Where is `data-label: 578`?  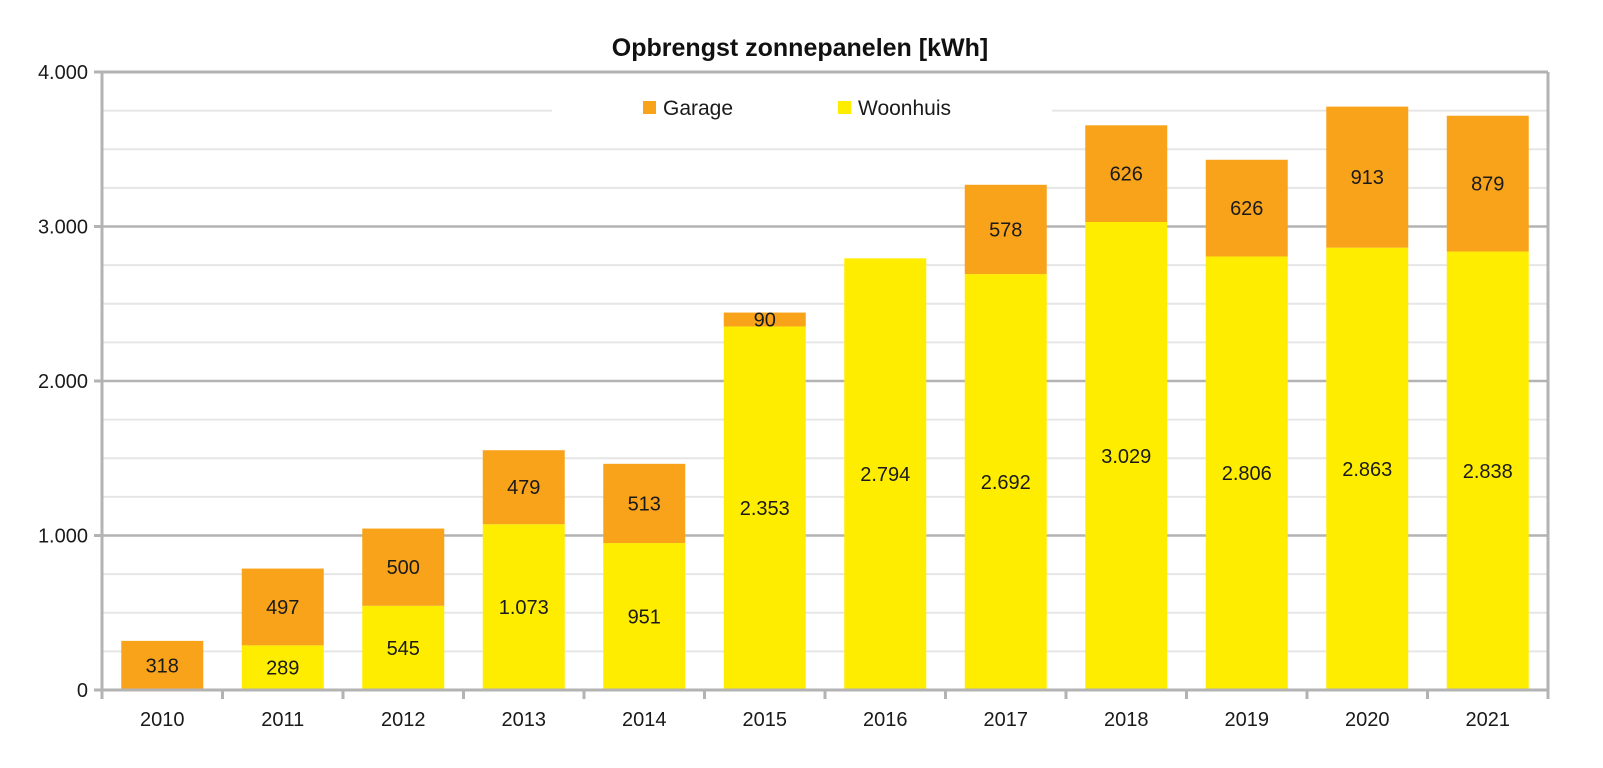 data-label: 578 is located at coordinates (1005, 230).